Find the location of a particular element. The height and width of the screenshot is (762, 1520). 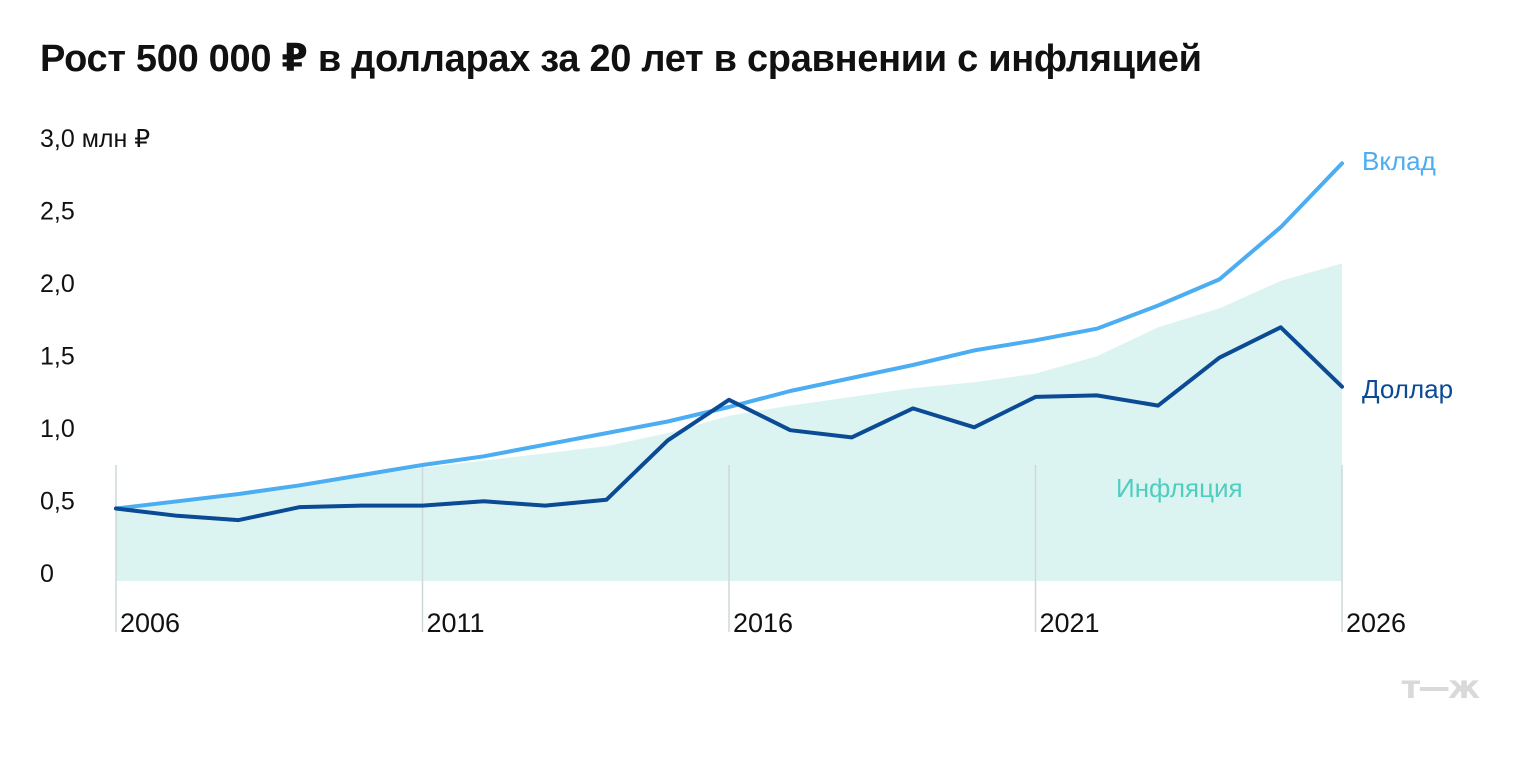

y-tick-label: 1,0 is located at coordinates (57, 429).